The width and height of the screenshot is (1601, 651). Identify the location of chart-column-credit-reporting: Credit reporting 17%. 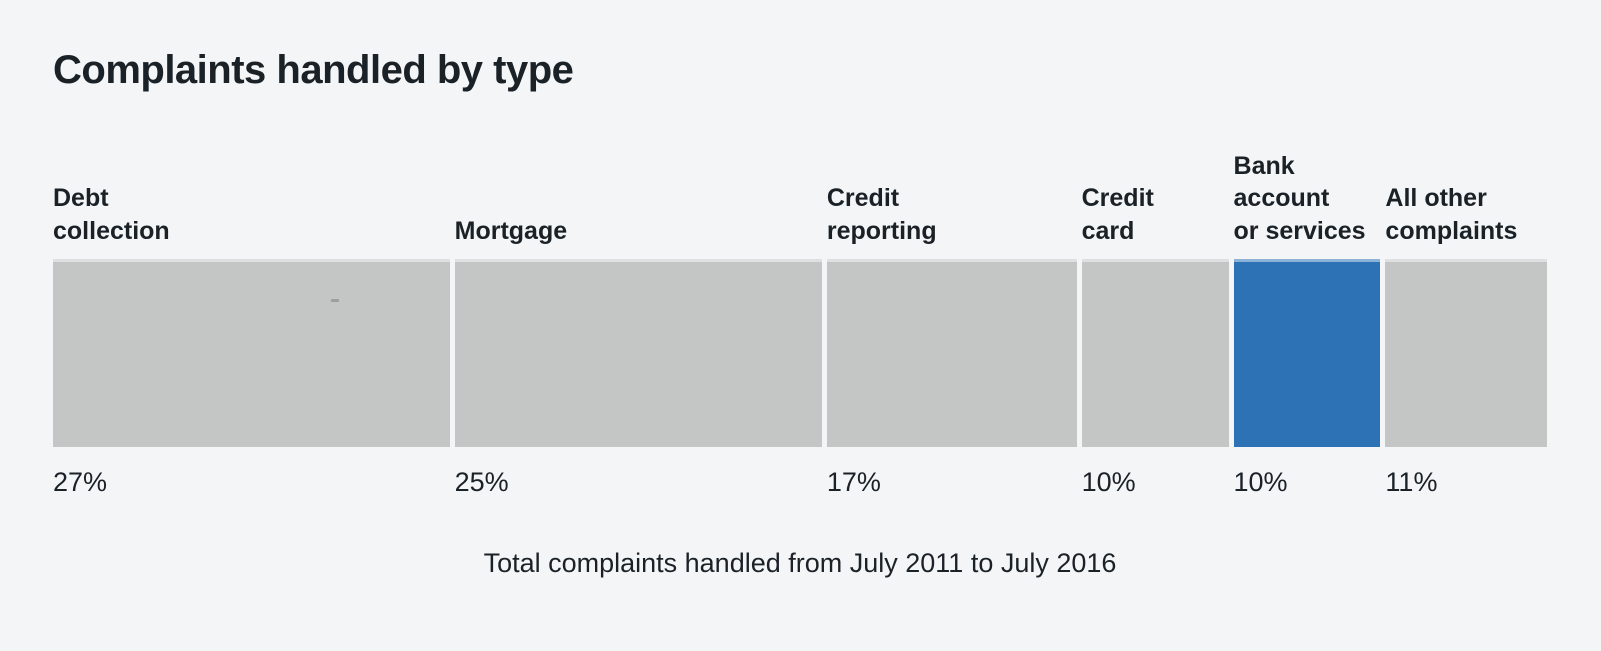
(951, 295).